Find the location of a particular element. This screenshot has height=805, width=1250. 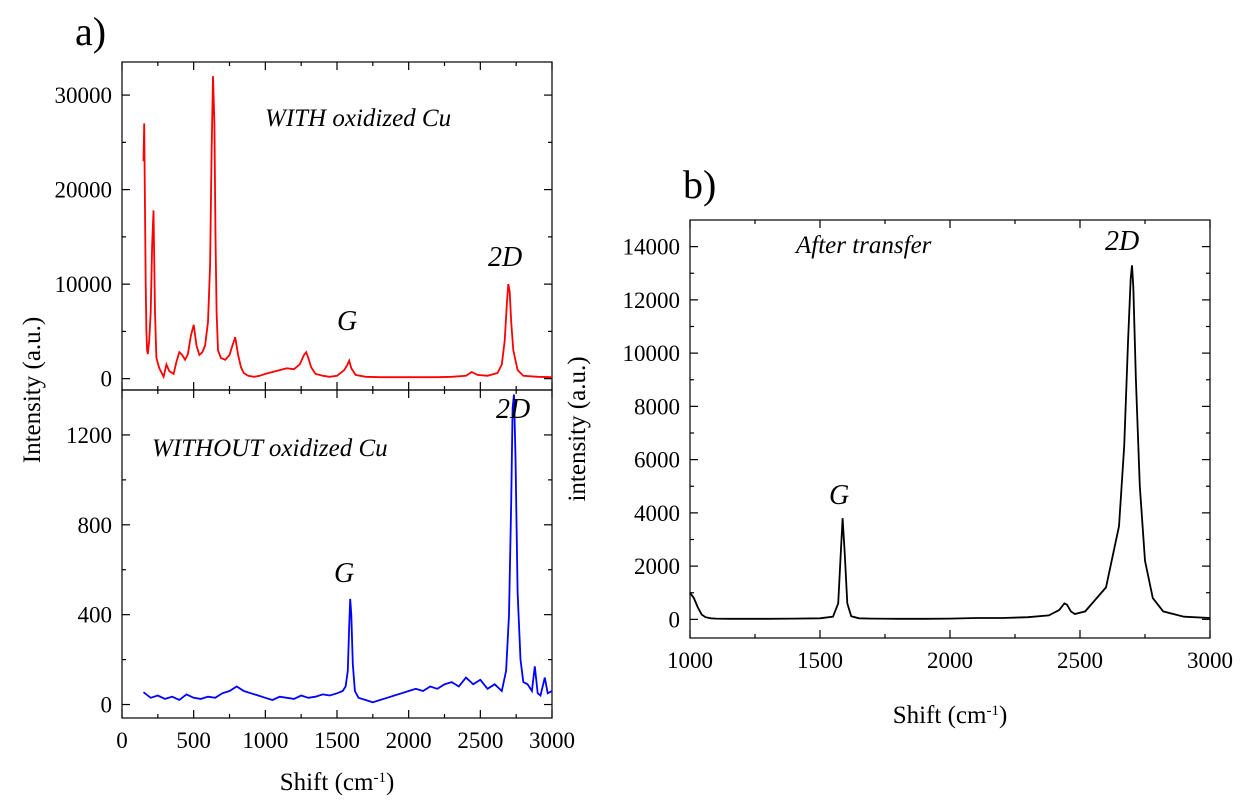

panel-a-top-peak-label-2d: 2D is located at coordinates (505, 257).